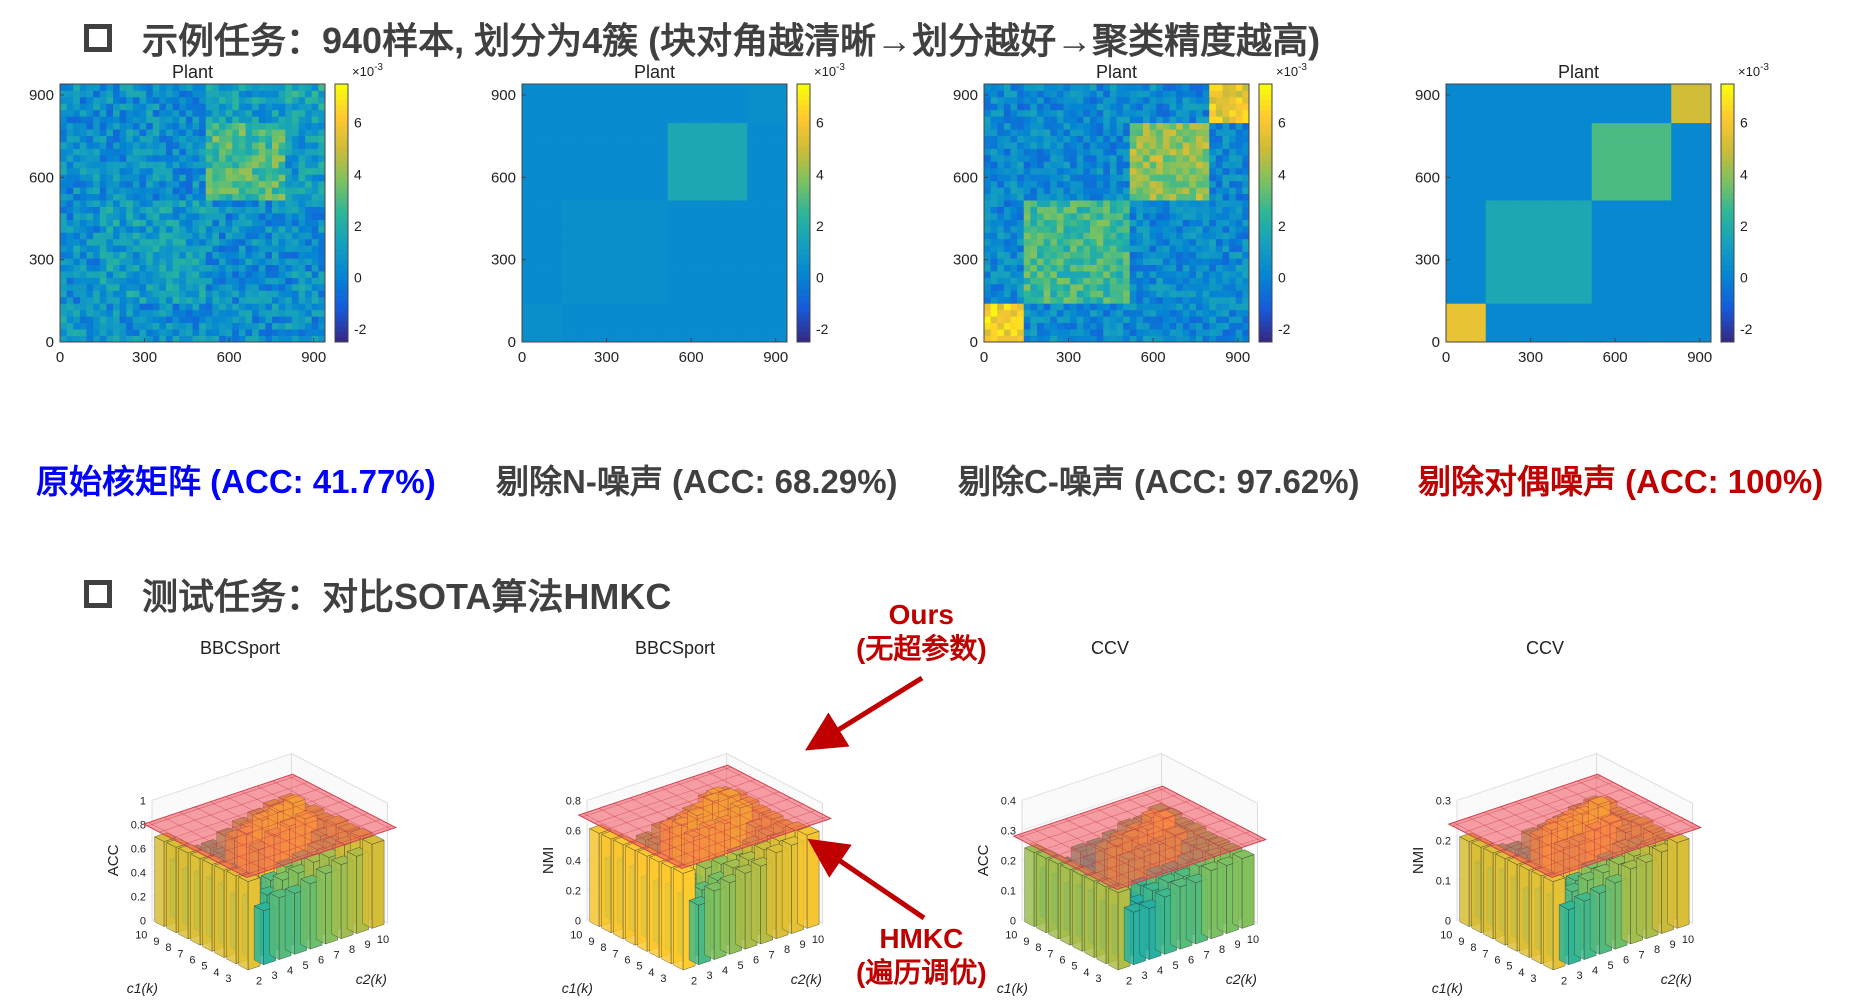 The image size is (1862, 1004). Describe the element at coordinates (965, 95) in the screenshot. I see `y-tick-label: 900` at that location.